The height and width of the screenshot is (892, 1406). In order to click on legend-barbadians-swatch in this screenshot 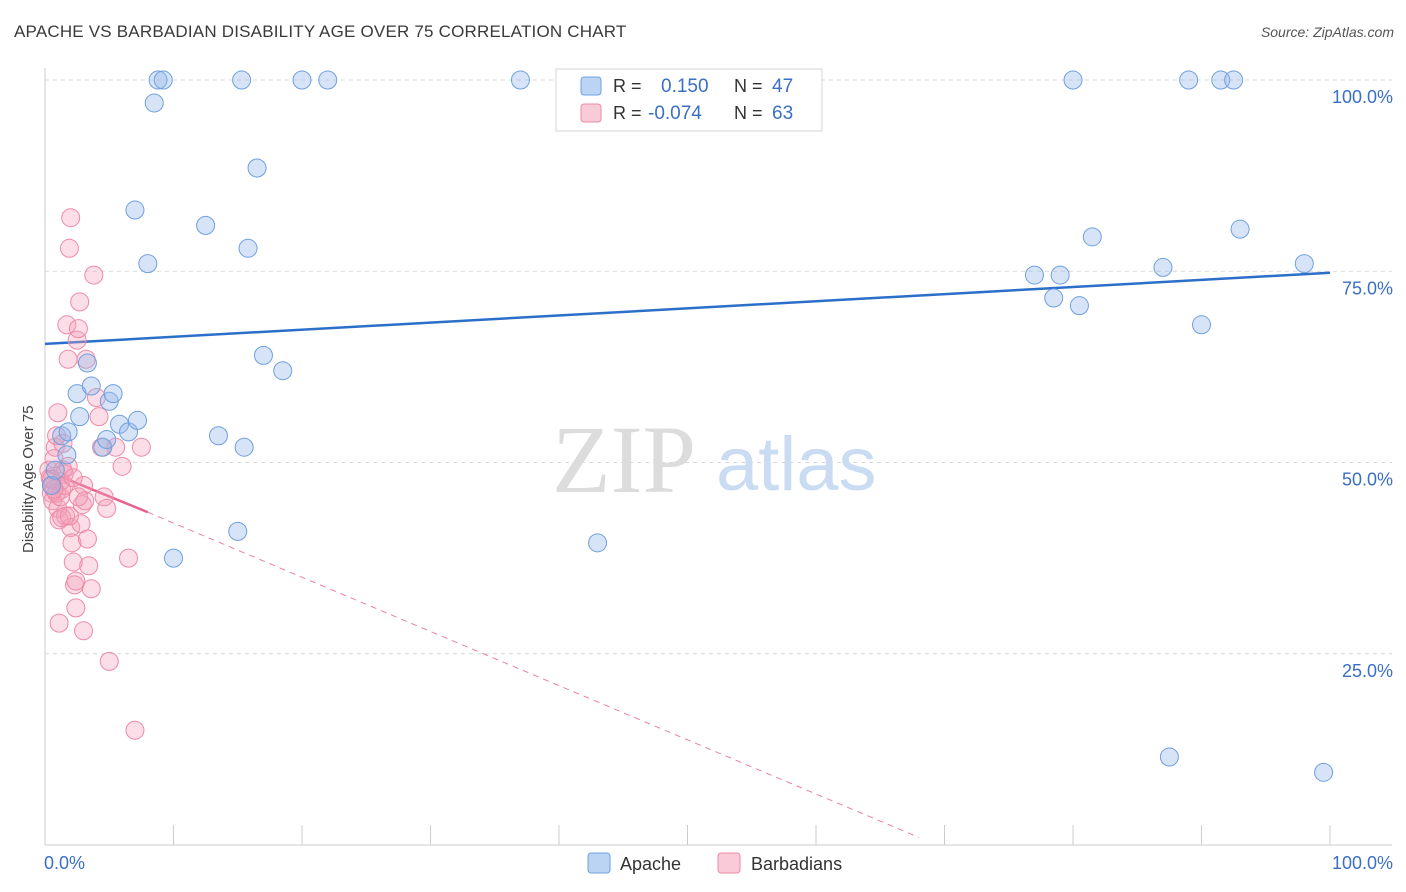, I will do `click(729, 863)`.